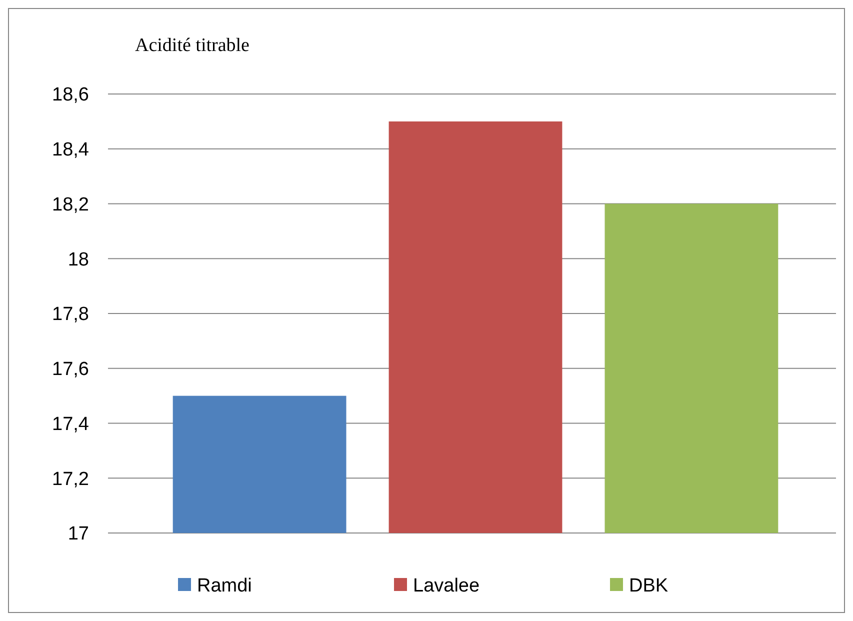  What do you see at coordinates (192, 45) in the screenshot?
I see `chart-title: Acidité titrable` at bounding box center [192, 45].